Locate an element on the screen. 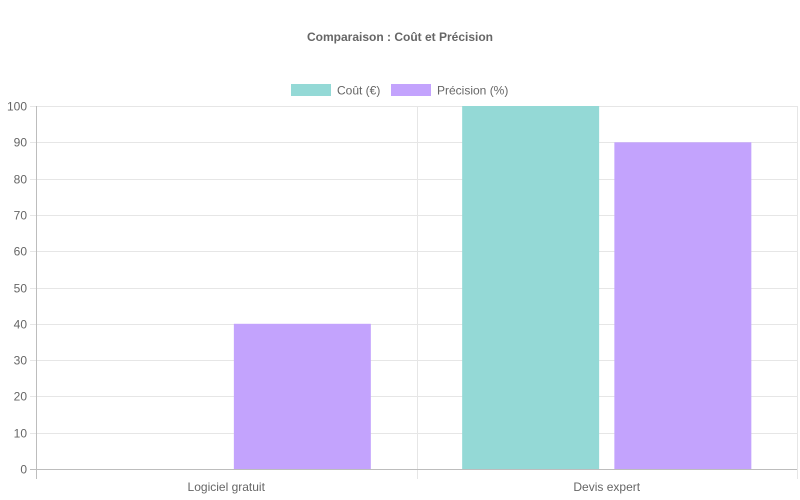 The image size is (800, 500). y-tick-label: 10 is located at coordinates (21, 434).